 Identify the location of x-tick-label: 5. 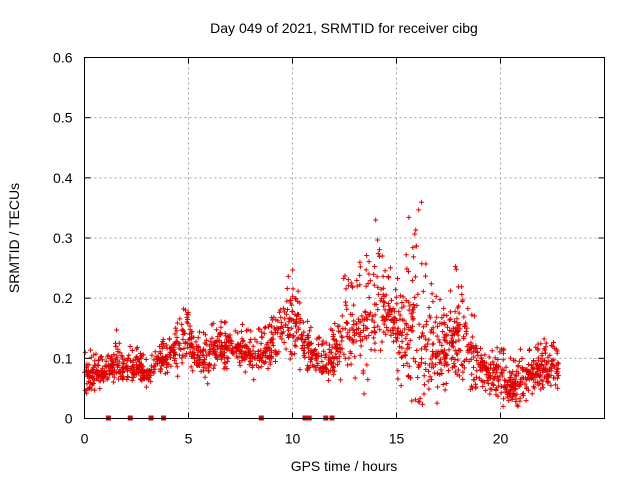
(189, 439).